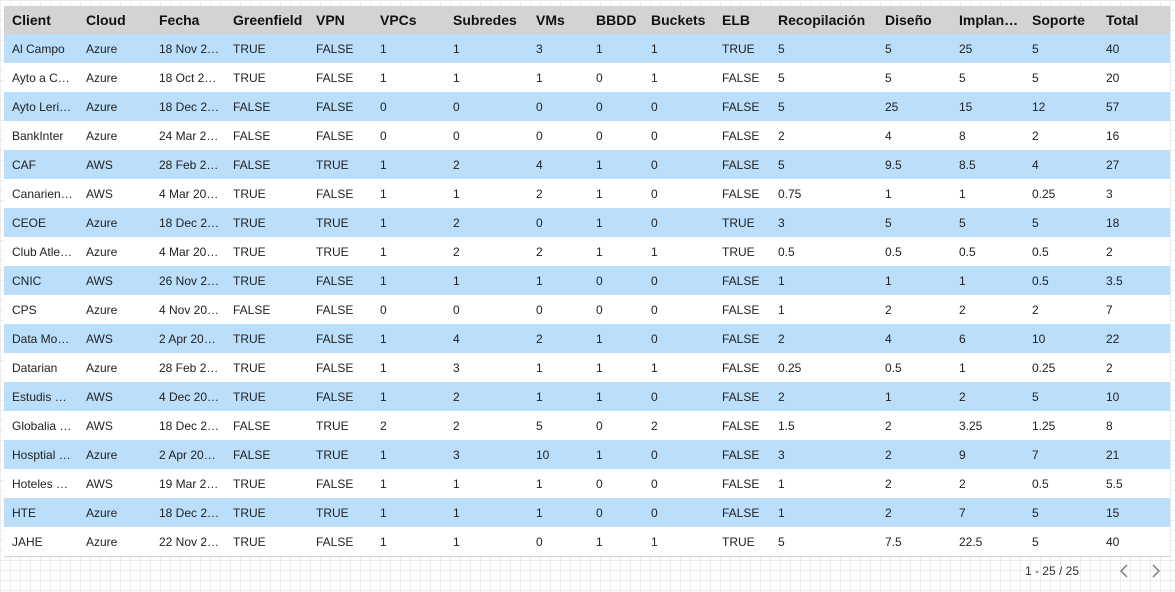 The image size is (1175, 592). I want to click on cell-total: 40, so click(1134, 541).